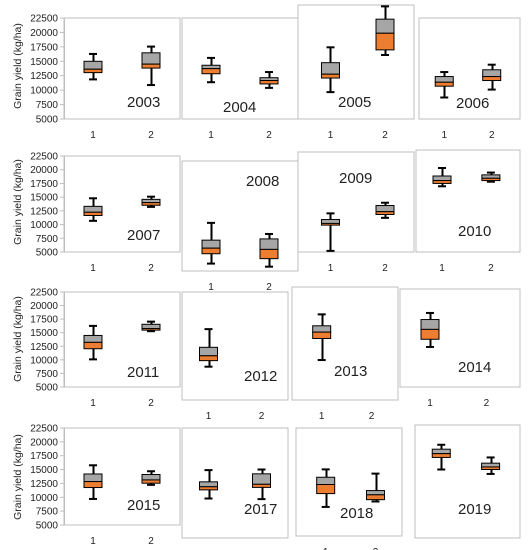 This screenshot has height=550, width=530. I want to click on y-tick-label: 12500, so click(44, 211).